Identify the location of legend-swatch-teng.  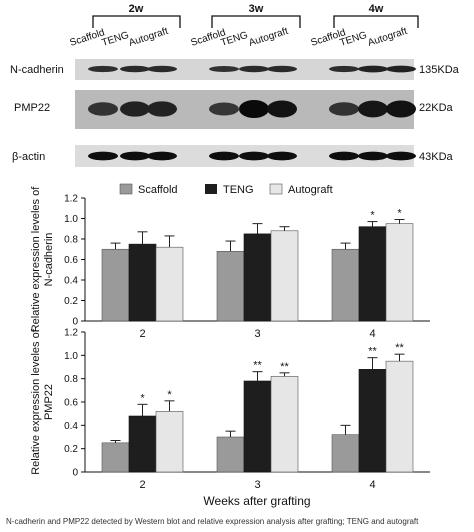
(211, 189).